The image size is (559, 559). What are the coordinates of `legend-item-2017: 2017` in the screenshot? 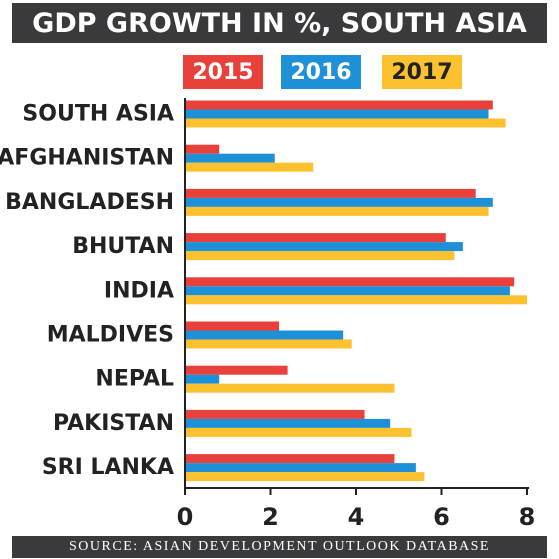 It's located at (422, 72).